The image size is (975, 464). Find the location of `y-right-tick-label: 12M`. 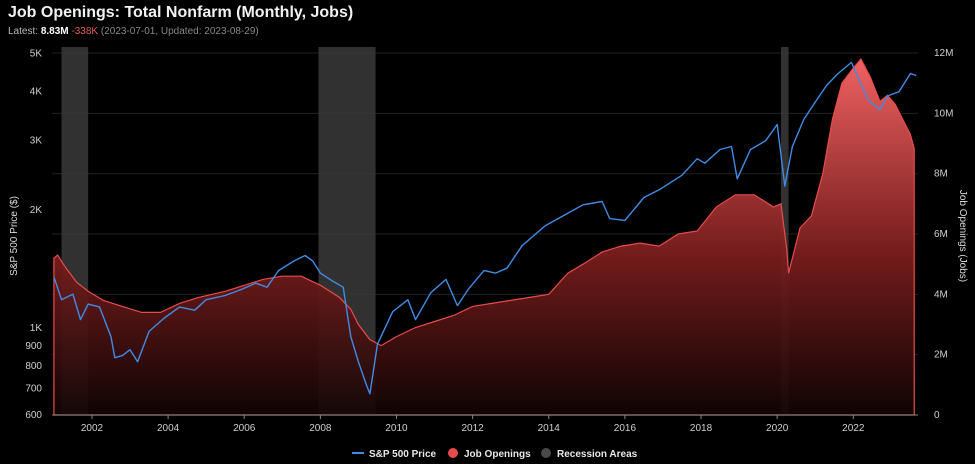

y-right-tick-label: 12M is located at coordinates (943, 53).